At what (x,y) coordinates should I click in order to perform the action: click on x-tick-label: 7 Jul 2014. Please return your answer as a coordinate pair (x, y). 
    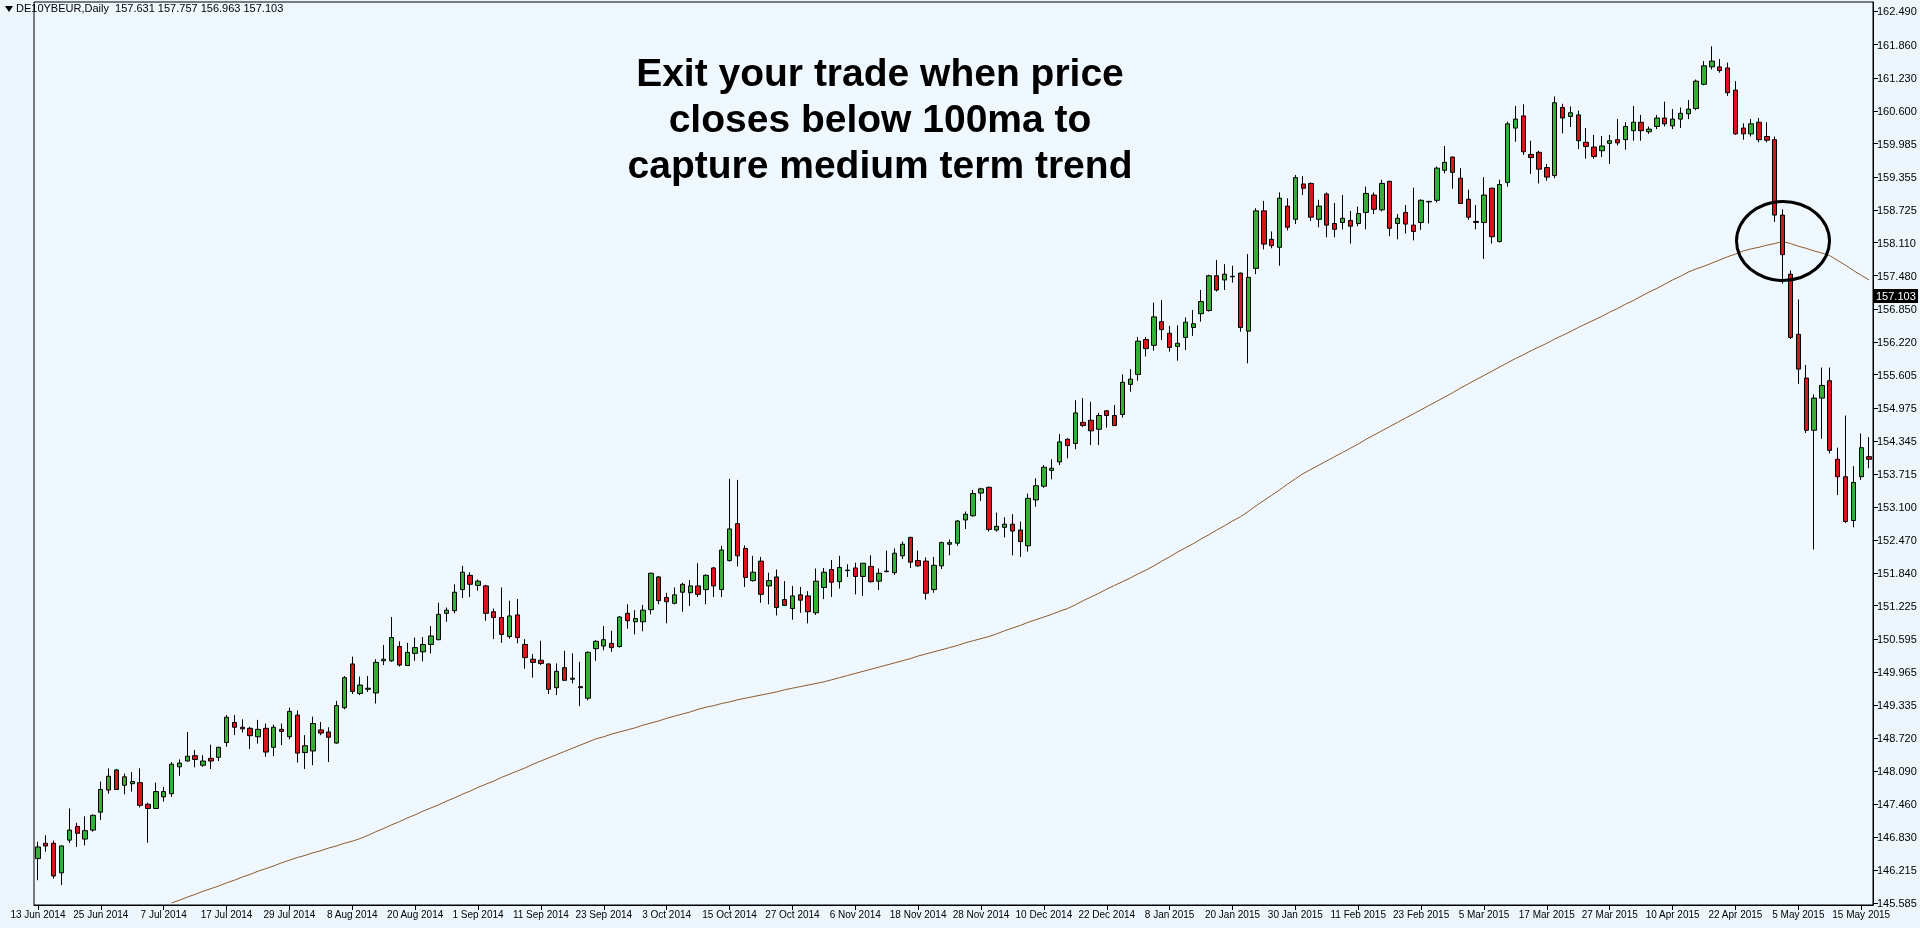
    Looking at the image, I should click on (164, 914).